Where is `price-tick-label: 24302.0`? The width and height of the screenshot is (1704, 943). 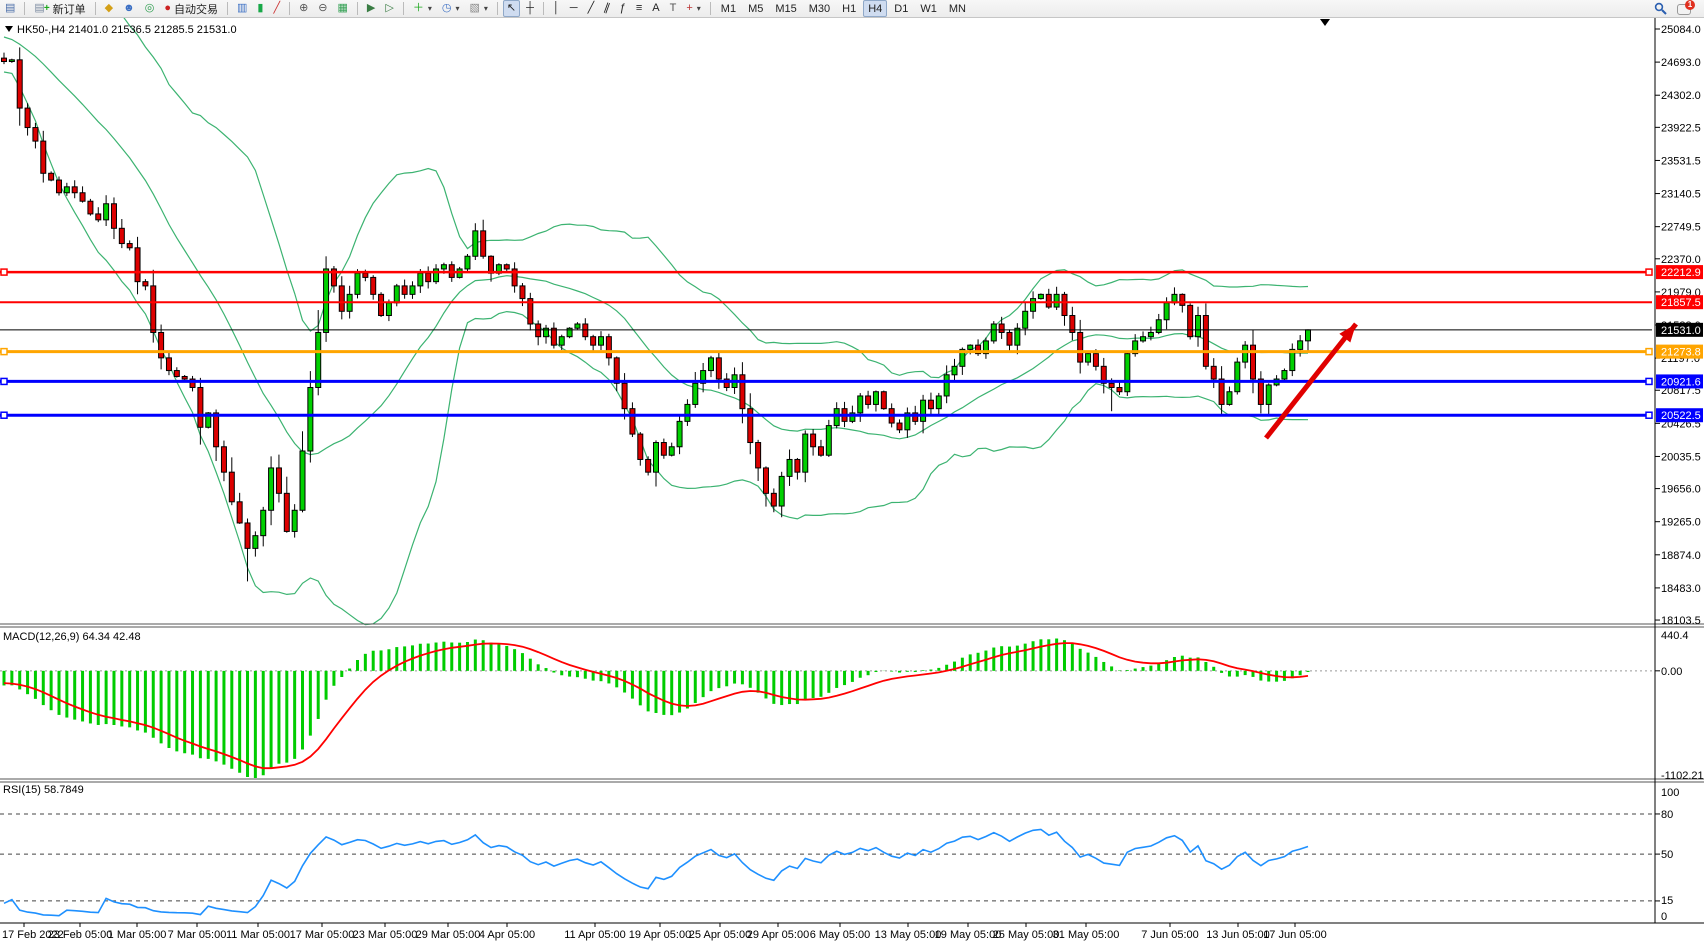 price-tick-label: 24302.0 is located at coordinates (1681, 96).